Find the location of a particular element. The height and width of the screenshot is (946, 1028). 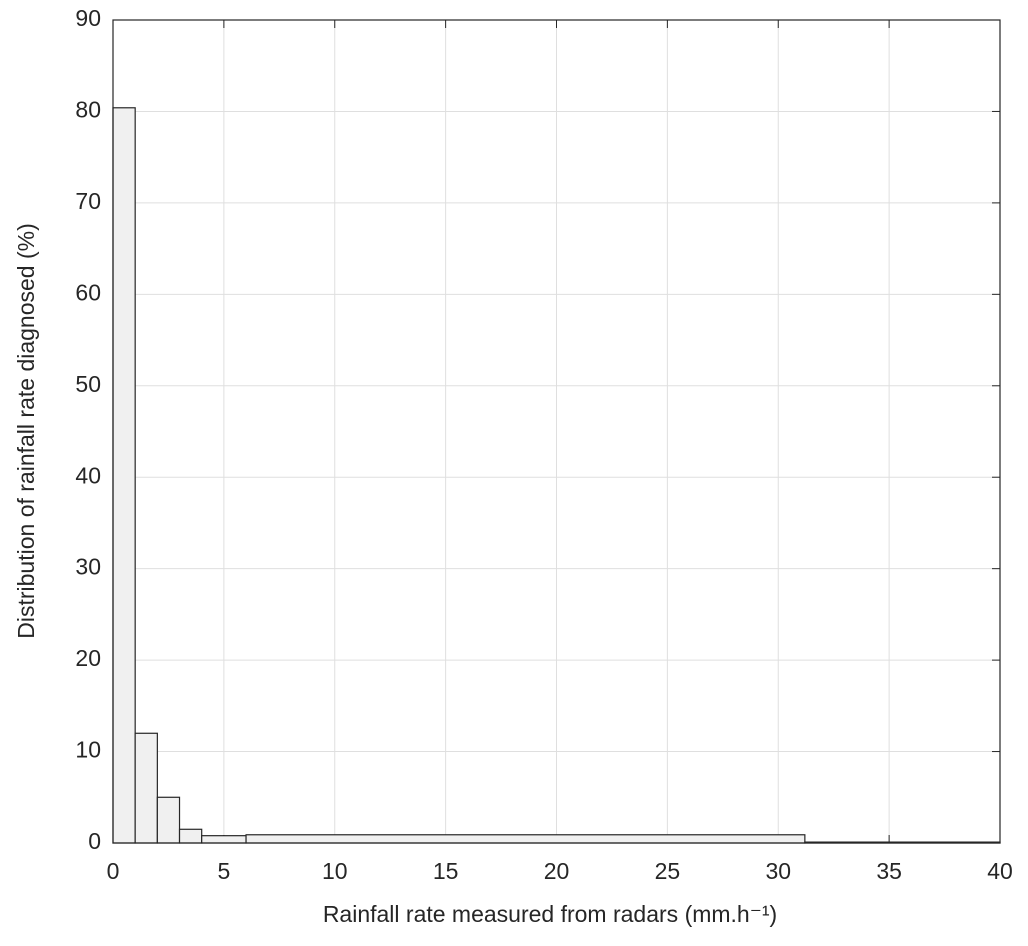

y-tick-label: 90 is located at coordinates (88, 18).